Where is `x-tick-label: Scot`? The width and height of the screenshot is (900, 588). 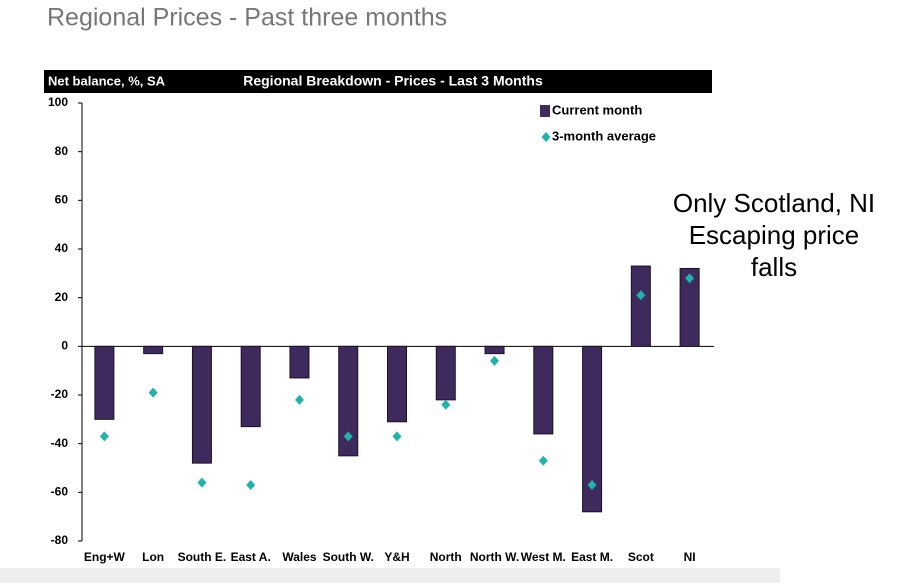
x-tick-label: Scot is located at coordinates (641, 557).